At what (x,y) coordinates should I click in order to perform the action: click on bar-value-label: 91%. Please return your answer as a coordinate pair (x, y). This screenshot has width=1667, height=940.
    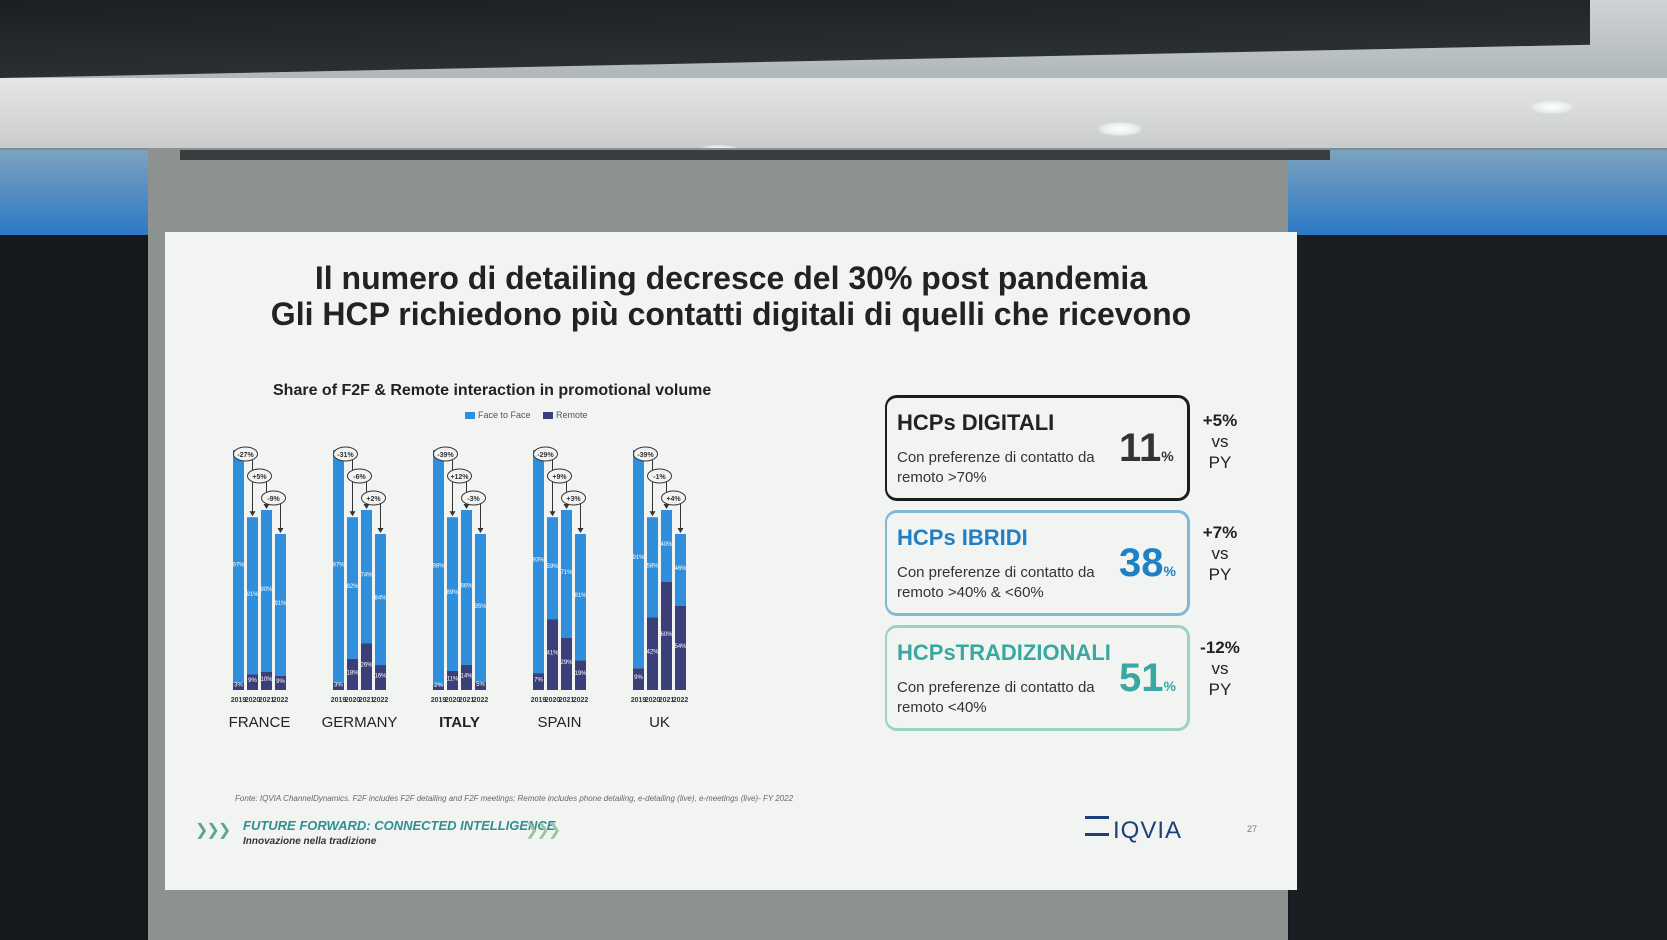
    Looking at the image, I should click on (638, 558).